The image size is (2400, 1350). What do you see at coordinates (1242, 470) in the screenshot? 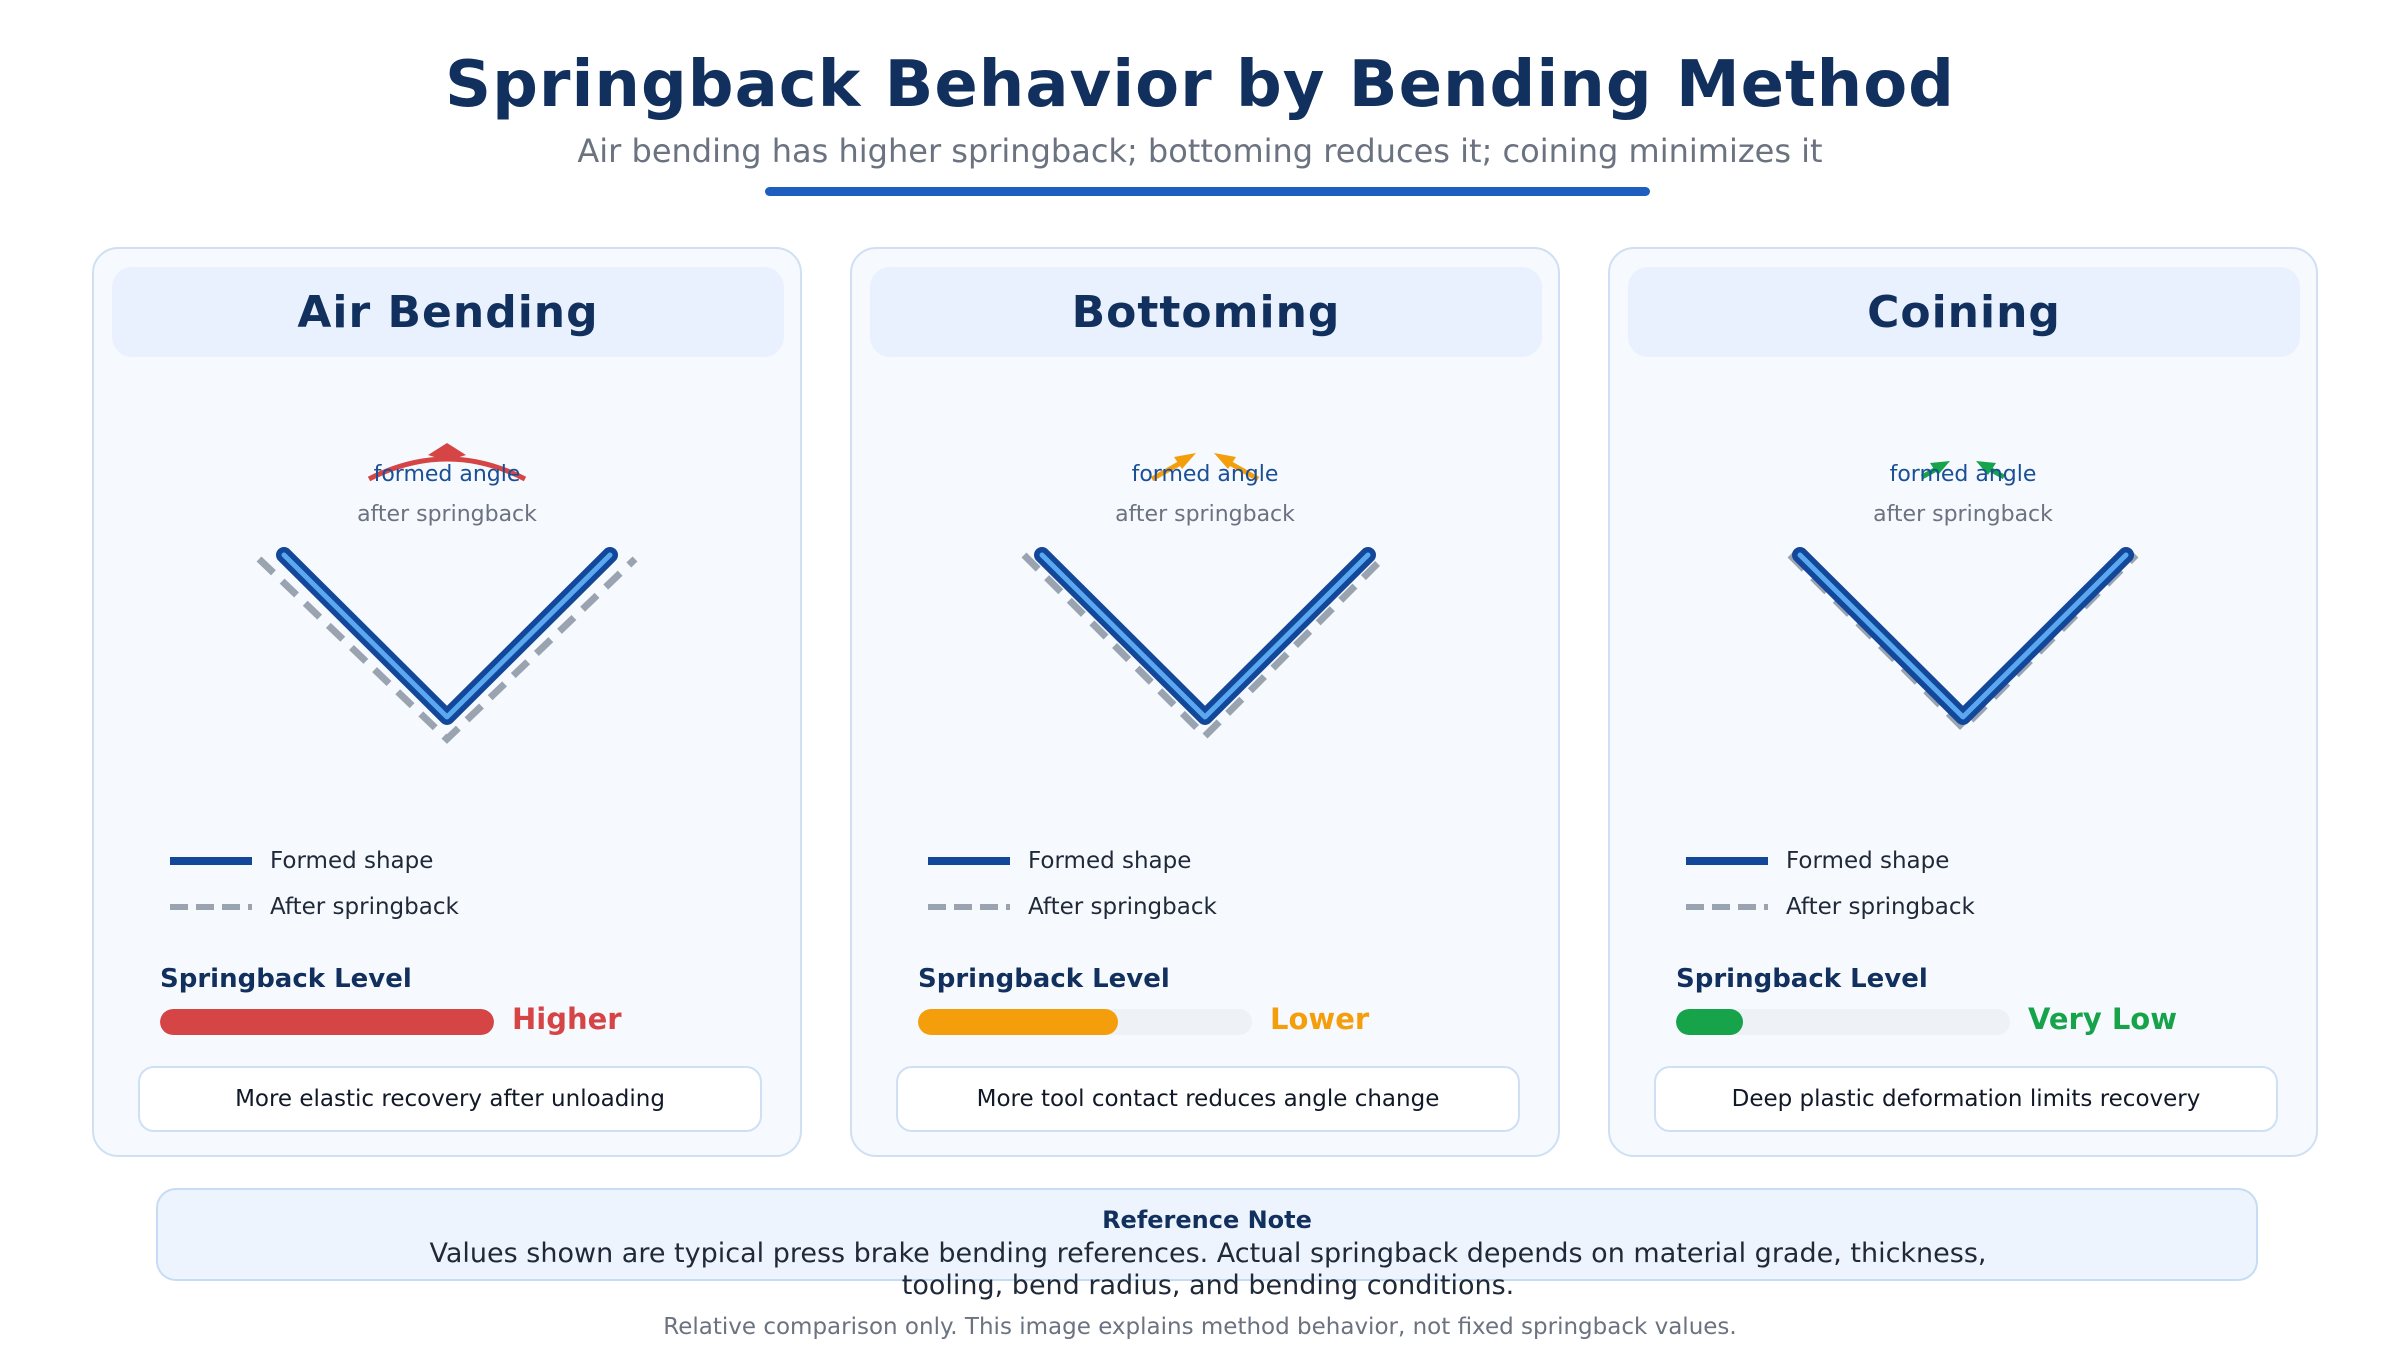
I see `springback-arrow-right` at bounding box center [1242, 470].